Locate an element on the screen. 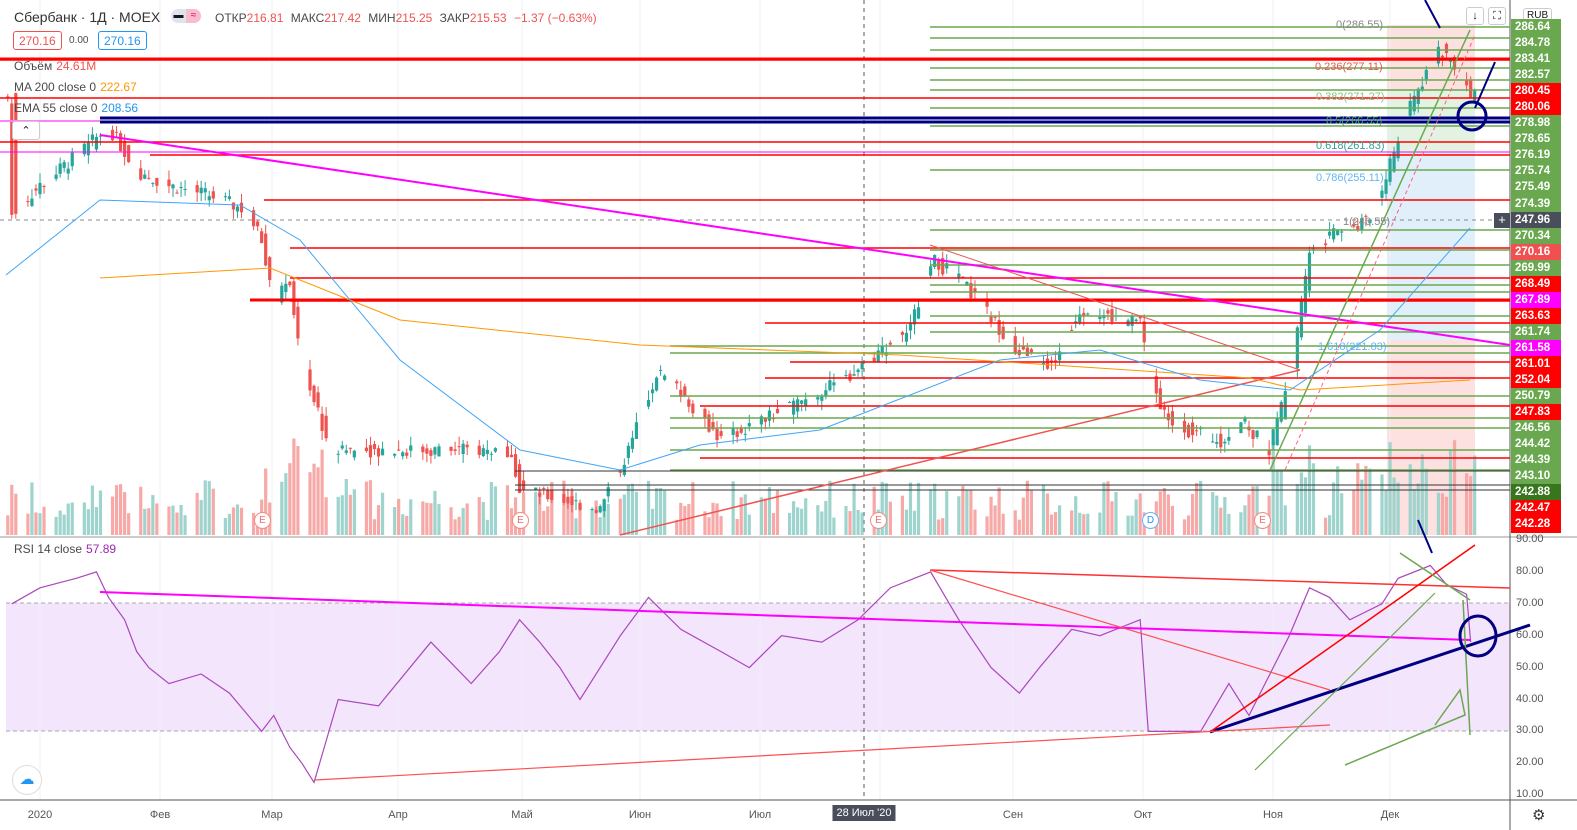 The width and height of the screenshot is (1577, 830). buy-button: 270.16 is located at coordinates (122, 40).